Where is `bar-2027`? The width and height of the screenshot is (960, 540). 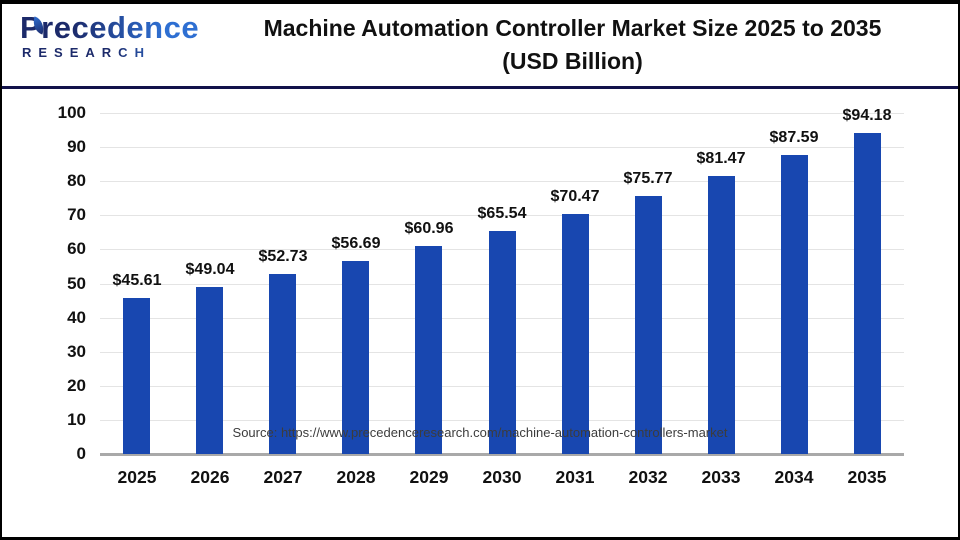
bar-2027 is located at coordinates (282, 364).